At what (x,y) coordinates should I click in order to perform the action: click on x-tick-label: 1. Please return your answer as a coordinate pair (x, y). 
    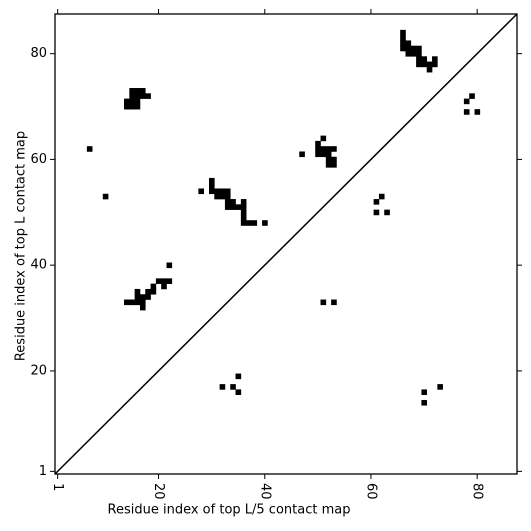
    Looking at the image, I should click on (57, 487).